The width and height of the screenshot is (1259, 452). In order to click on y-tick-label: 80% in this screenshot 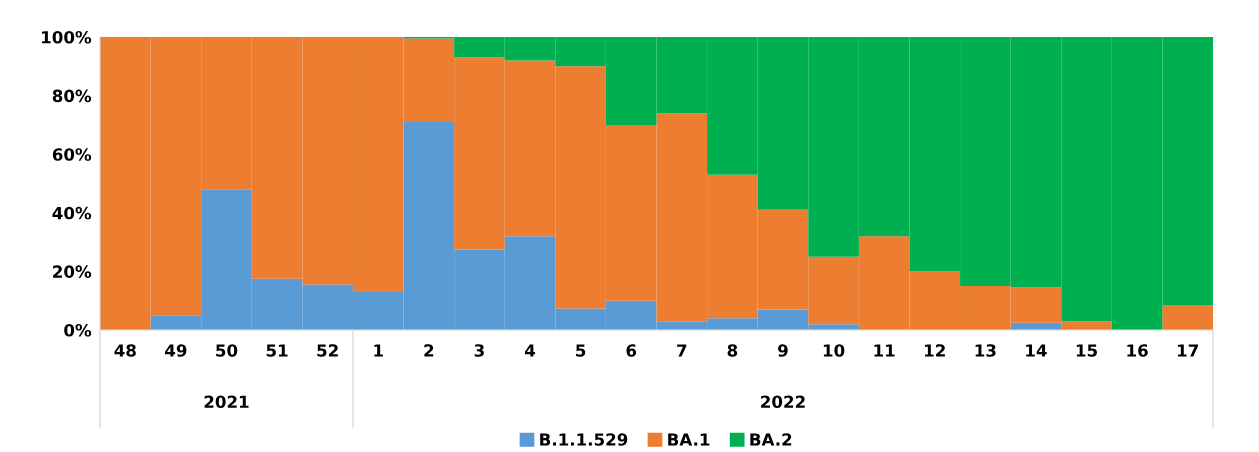, I will do `click(72, 96)`.